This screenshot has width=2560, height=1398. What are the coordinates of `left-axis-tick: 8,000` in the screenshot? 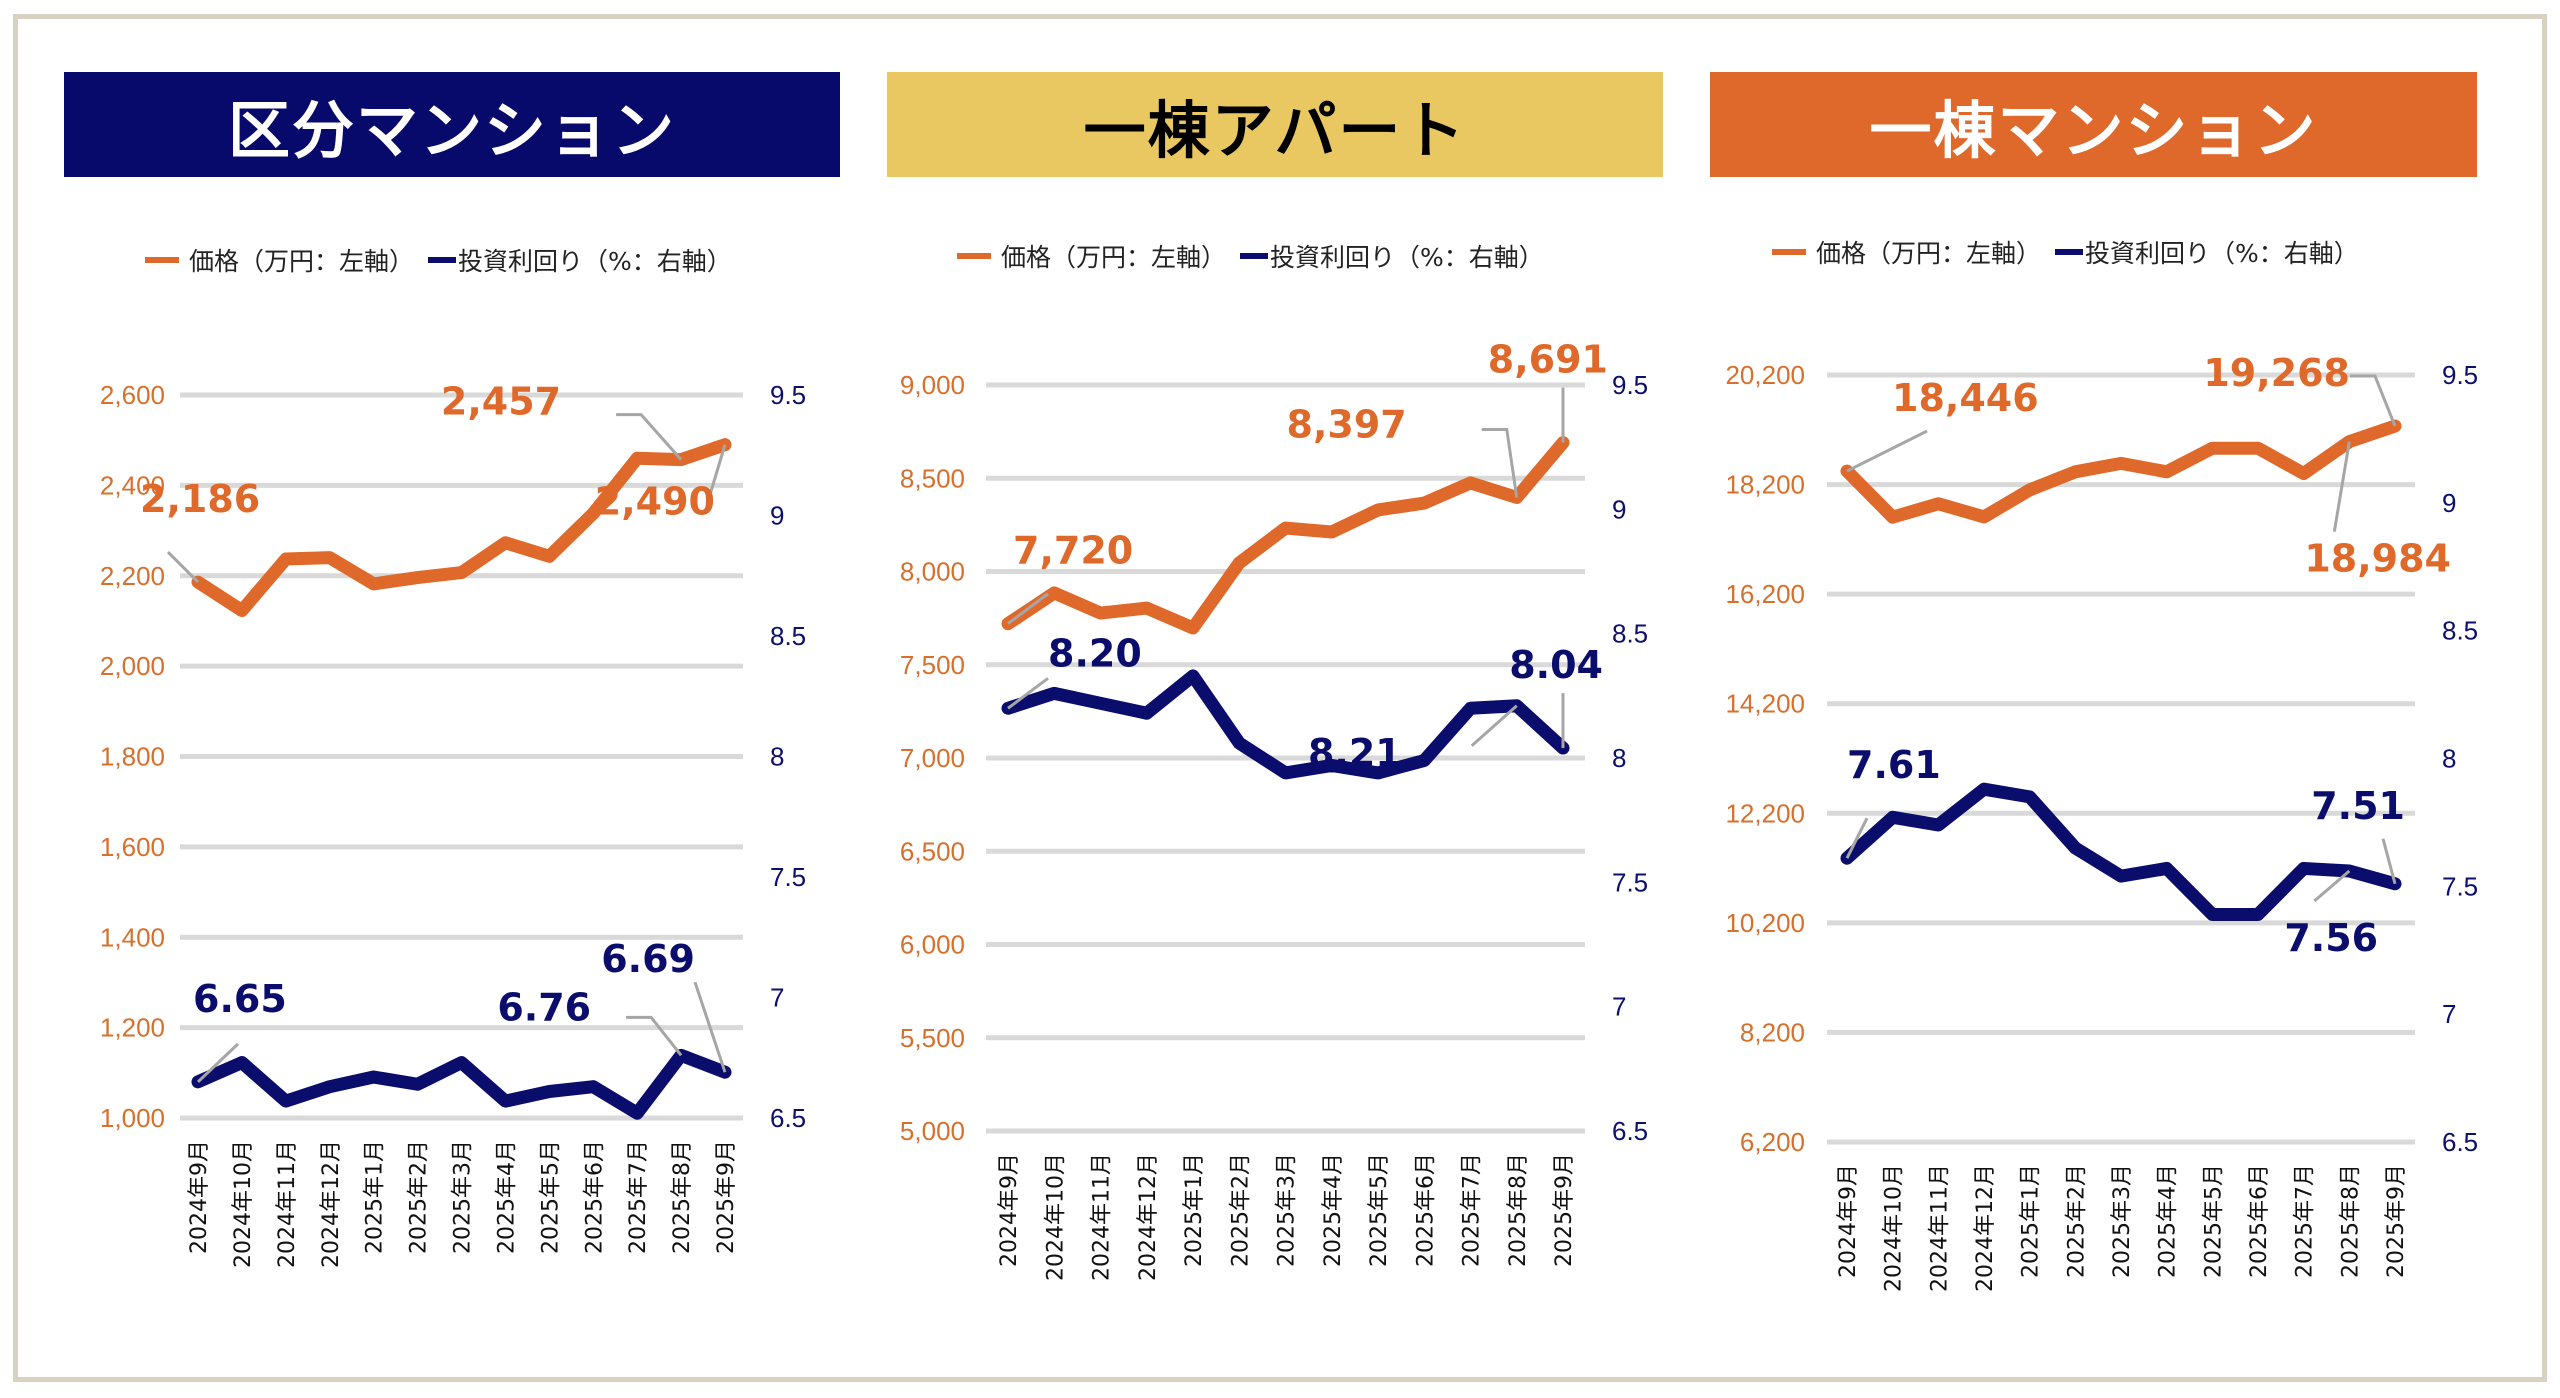 It's located at (932, 572).